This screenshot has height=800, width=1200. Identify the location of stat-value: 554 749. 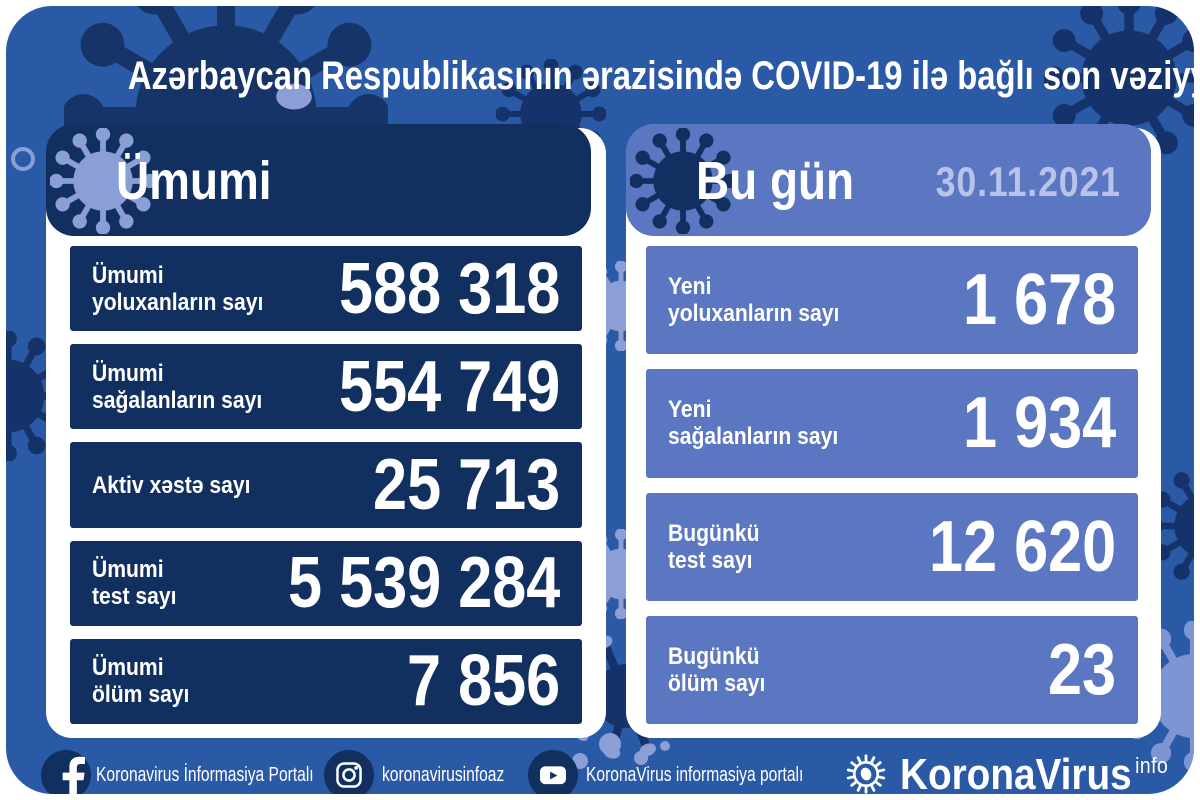
(449, 386).